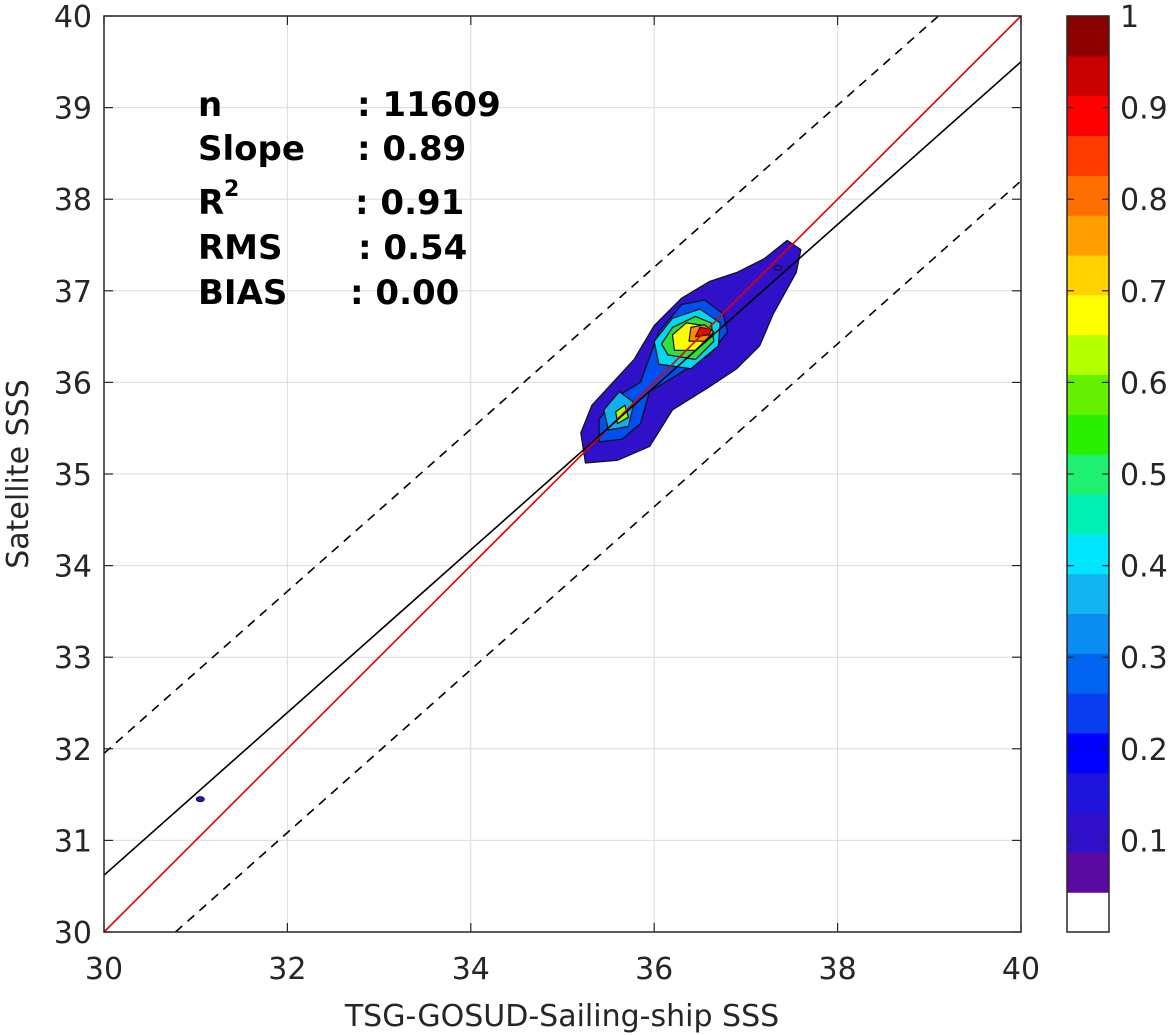 The image size is (1172, 1035). Describe the element at coordinates (838, 969) in the screenshot. I see `x-tick-label: 38` at that location.